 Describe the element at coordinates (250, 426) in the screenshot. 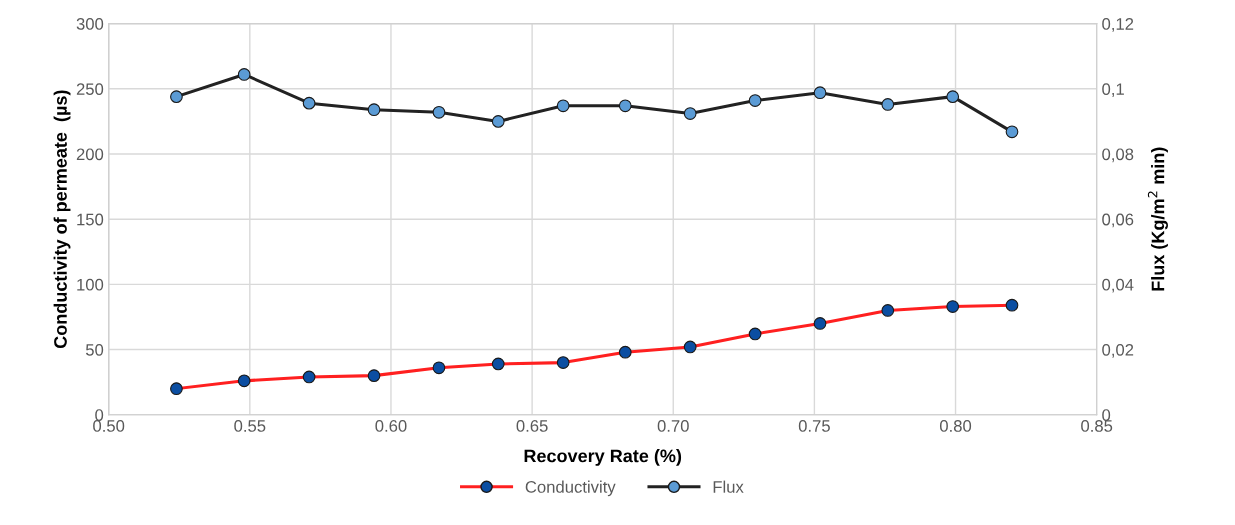

I see `x-tick-label: 0.55` at that location.